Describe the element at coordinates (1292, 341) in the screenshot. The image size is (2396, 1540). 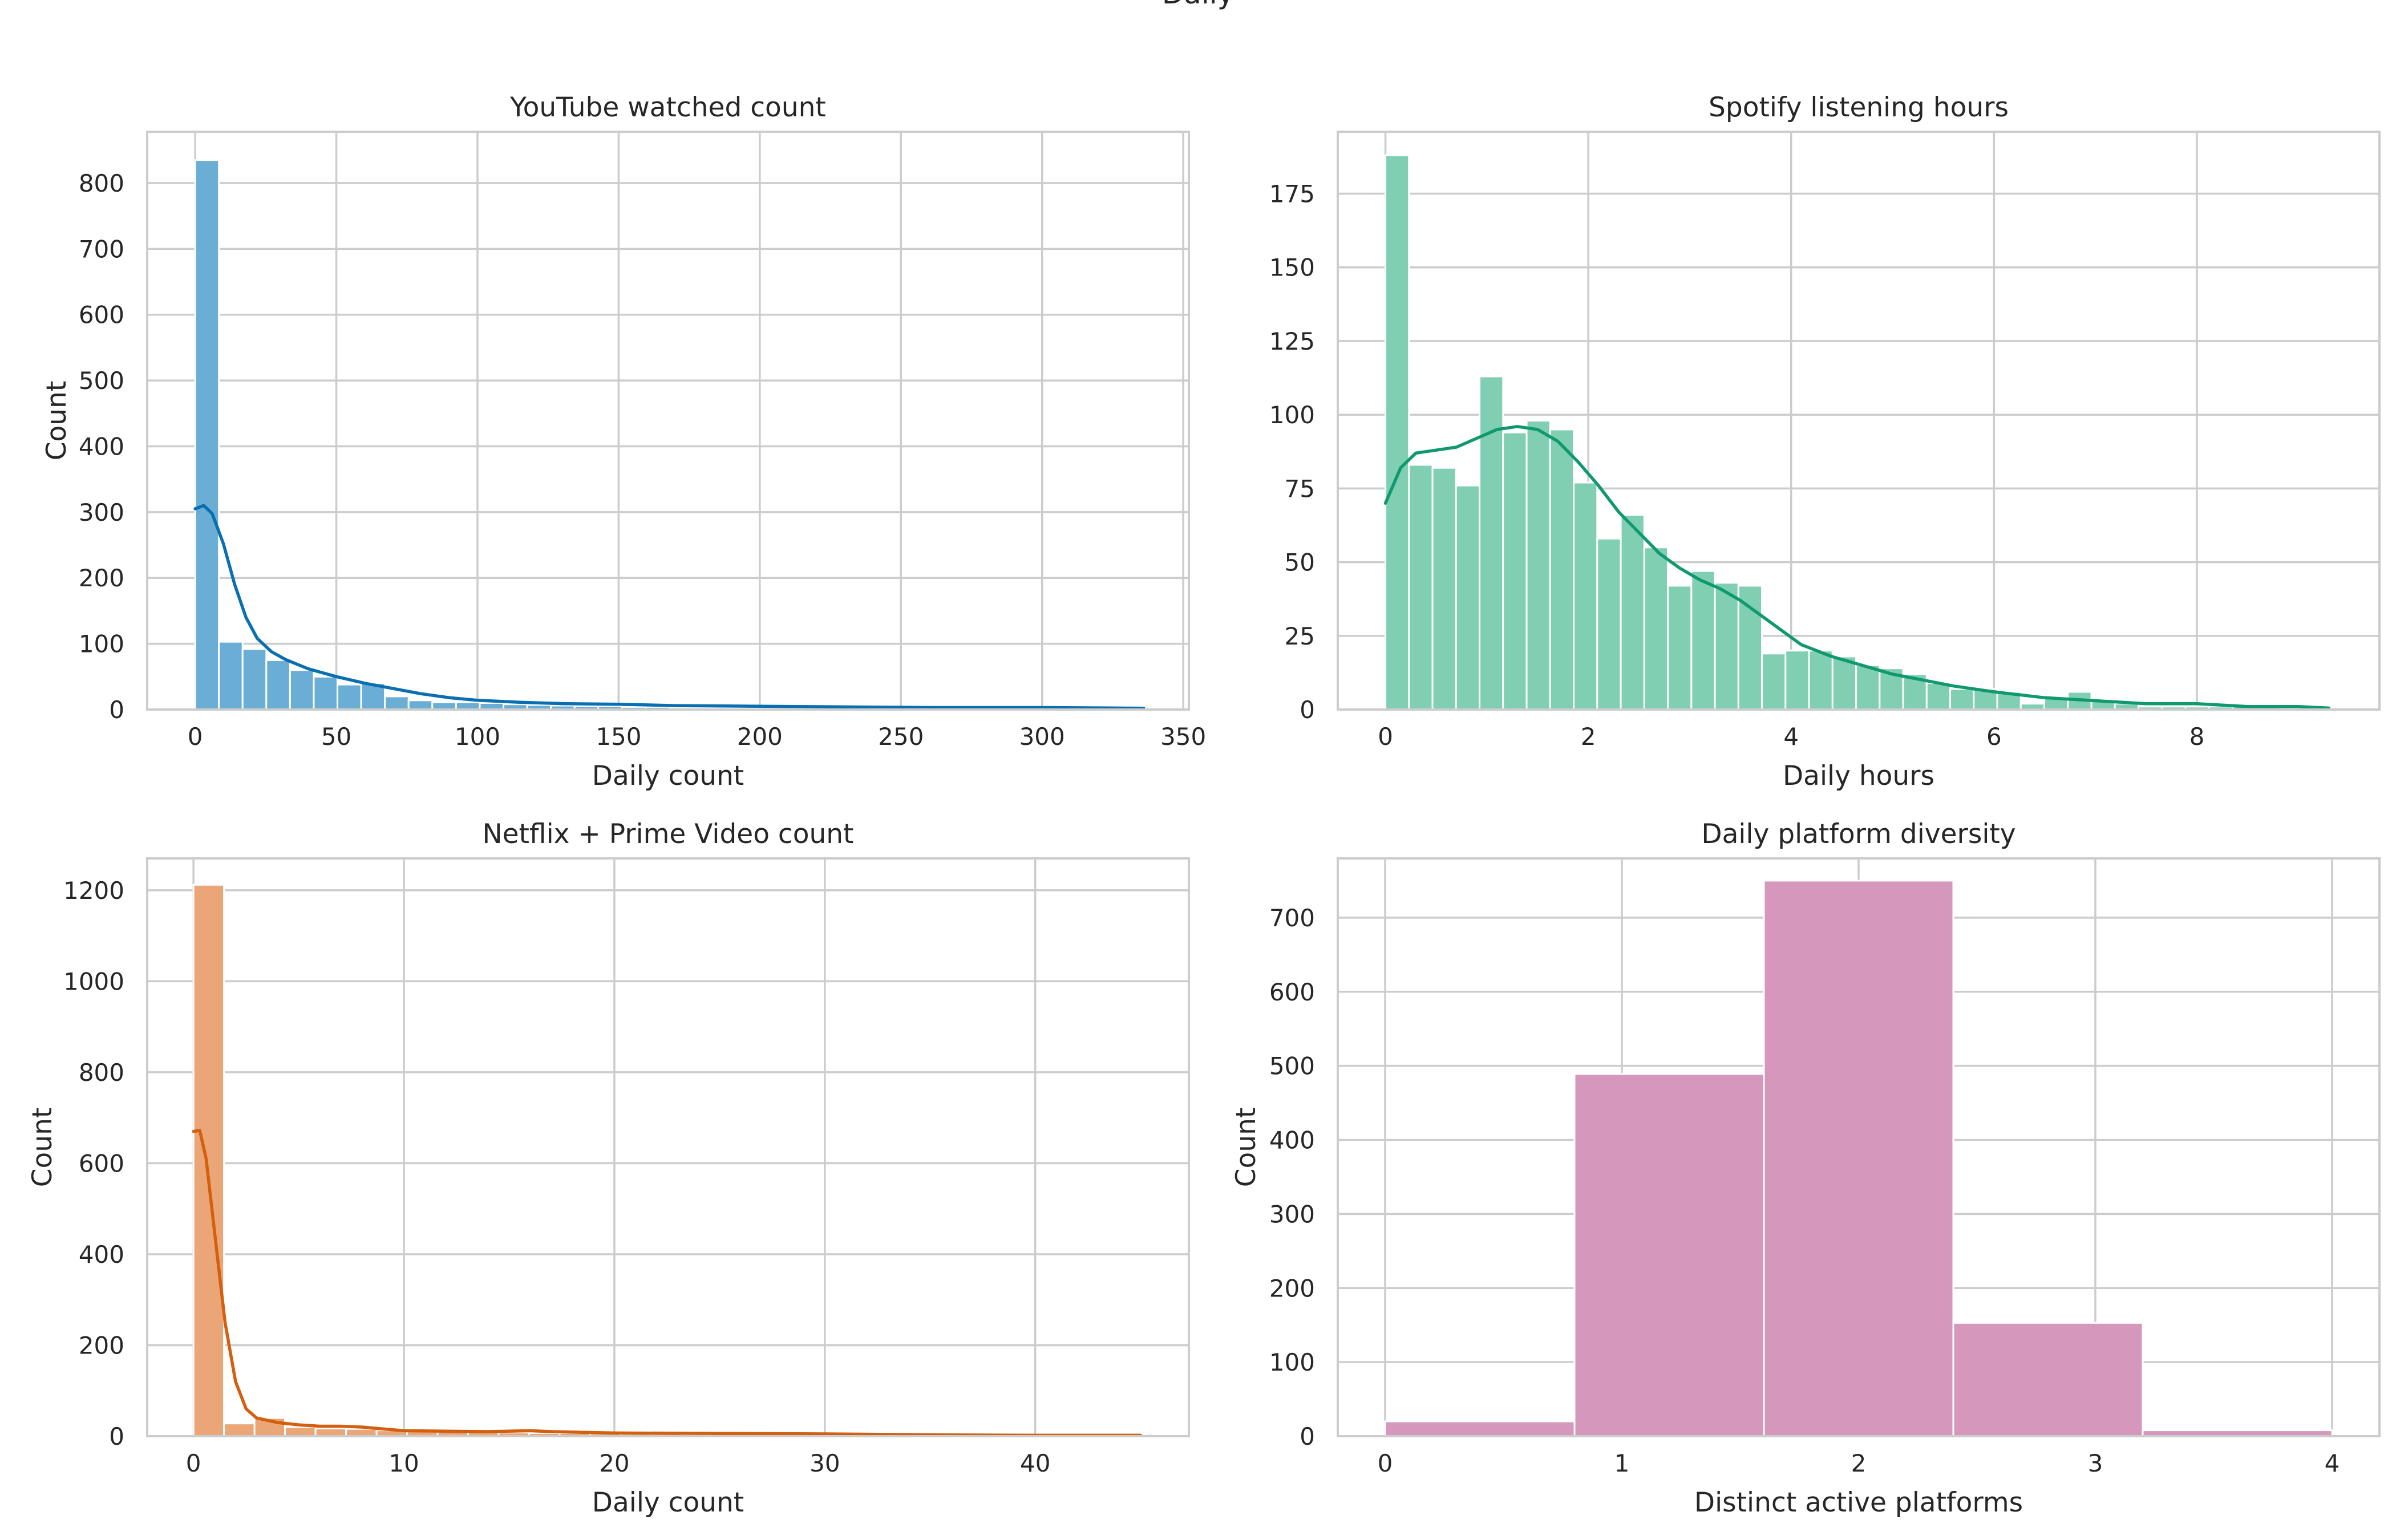
I see `y-tick-label: 125` at that location.